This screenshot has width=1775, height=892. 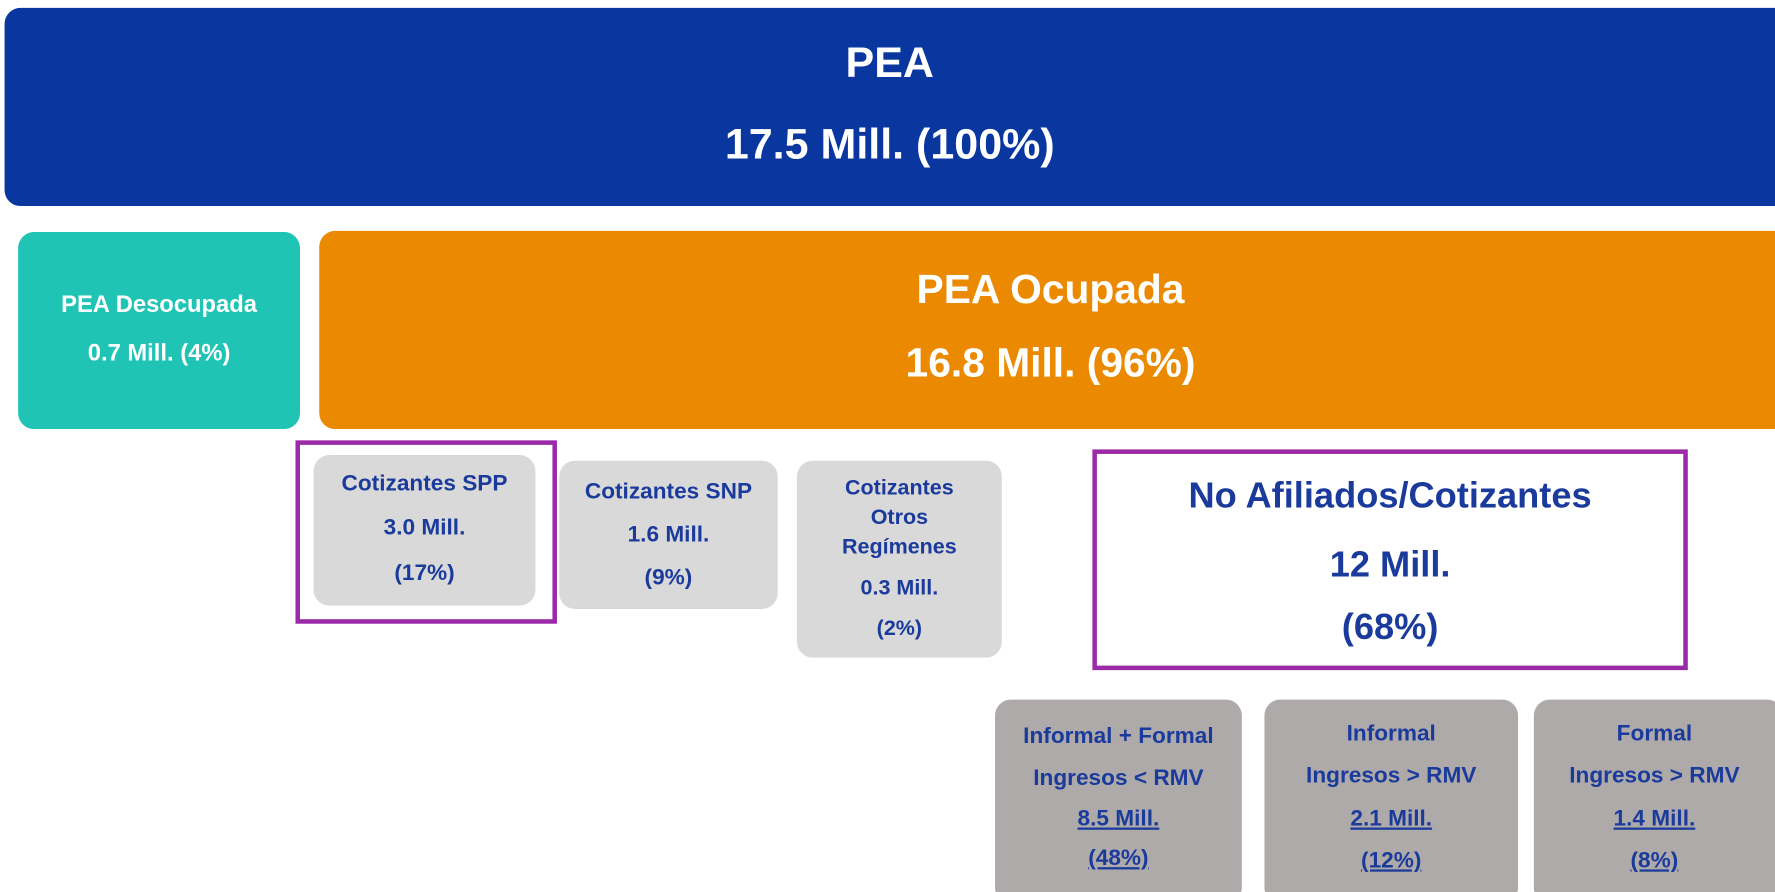 I want to click on node-label: Regímenes, so click(x=899, y=547).